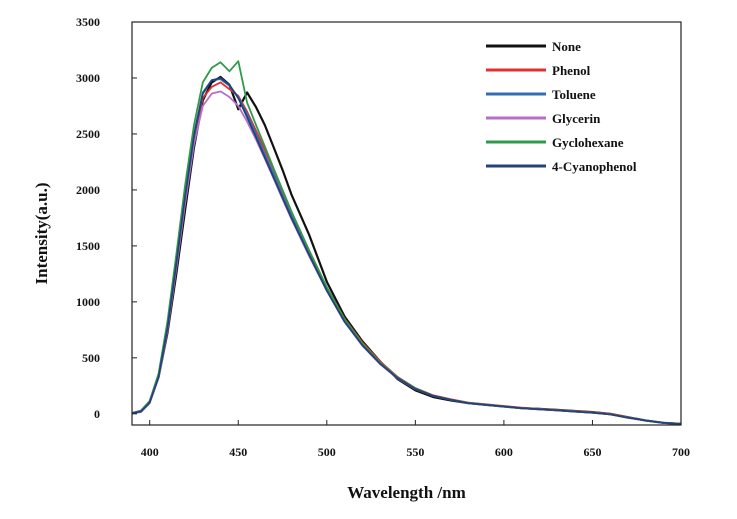  What do you see at coordinates (97, 414) in the screenshot?
I see `y-tick-label: 0` at bounding box center [97, 414].